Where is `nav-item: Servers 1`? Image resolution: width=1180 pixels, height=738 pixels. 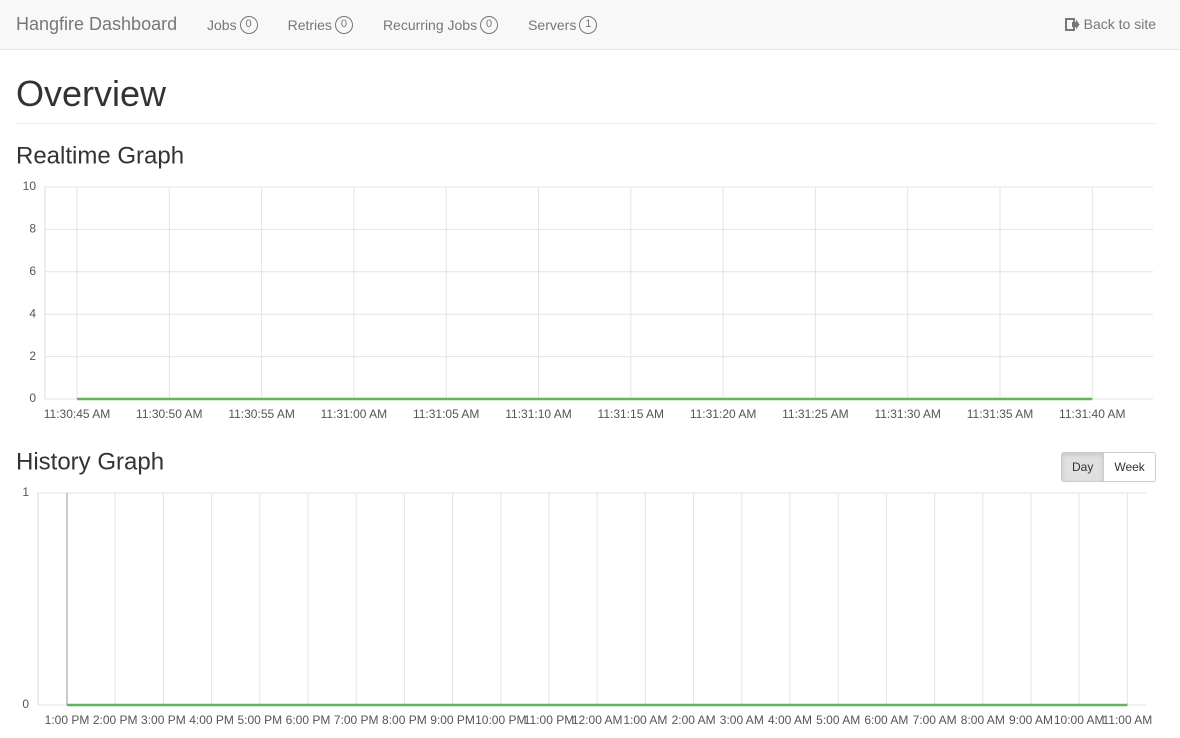 nav-item: Servers 1 is located at coordinates (563, 25).